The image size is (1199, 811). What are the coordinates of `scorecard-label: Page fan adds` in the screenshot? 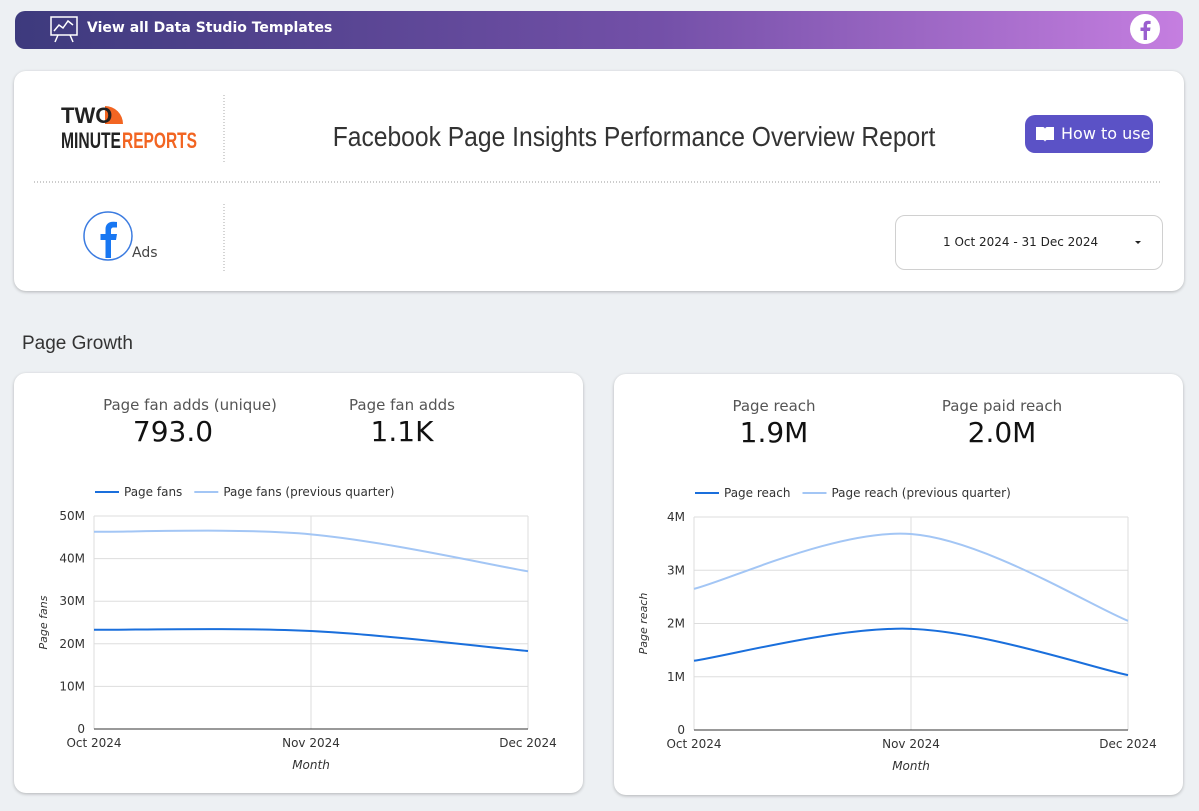 It's located at (402, 405).